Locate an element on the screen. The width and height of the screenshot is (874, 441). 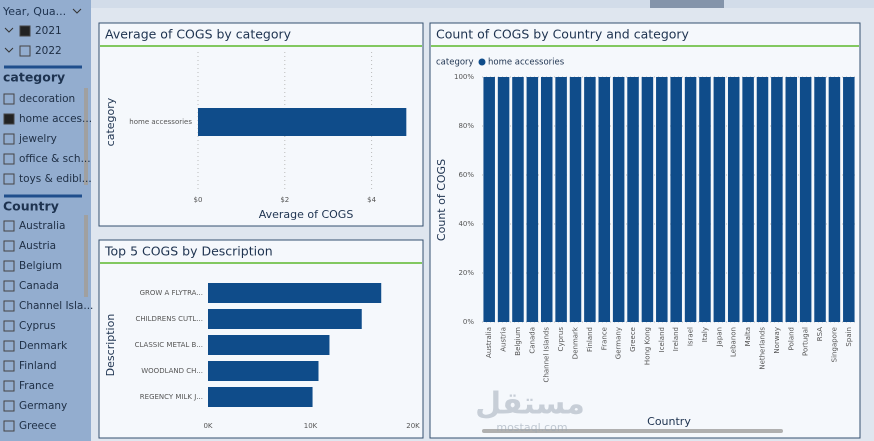
chart-title: Top 5 COGS by Description is located at coordinates (188, 251).